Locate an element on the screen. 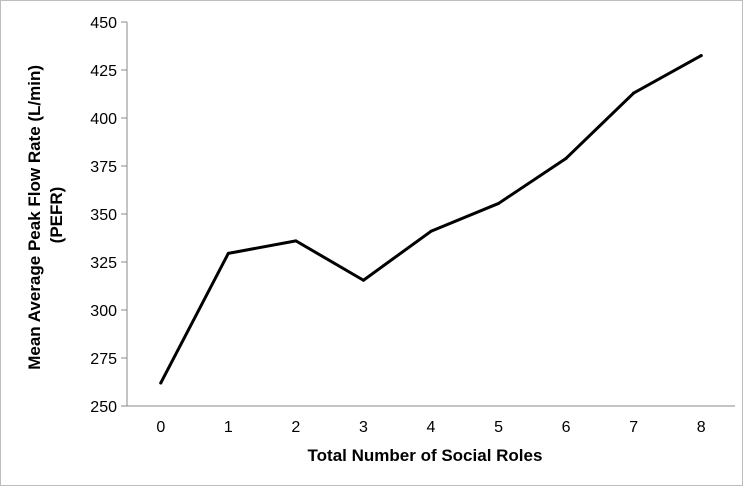 Image resolution: width=744 pixels, height=487 pixels. x-tick-label: 3 is located at coordinates (363, 427).